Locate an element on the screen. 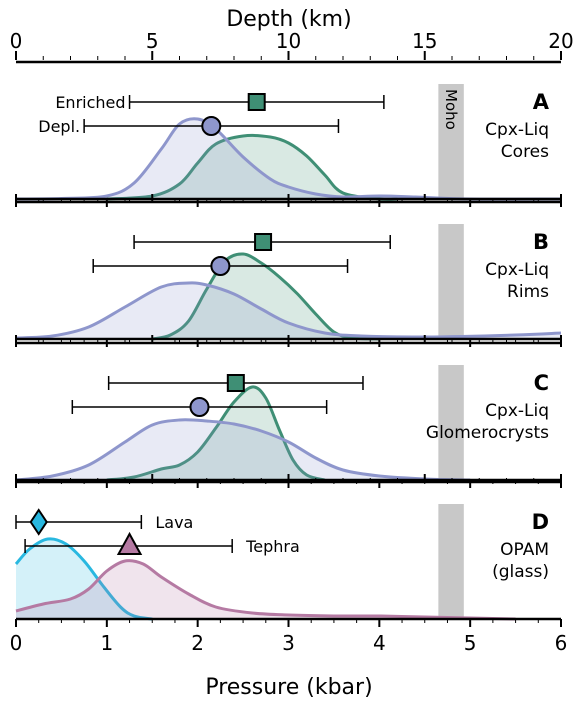 This screenshot has height=702, width=578. depth-tick-label: 0 is located at coordinates (16, 41).